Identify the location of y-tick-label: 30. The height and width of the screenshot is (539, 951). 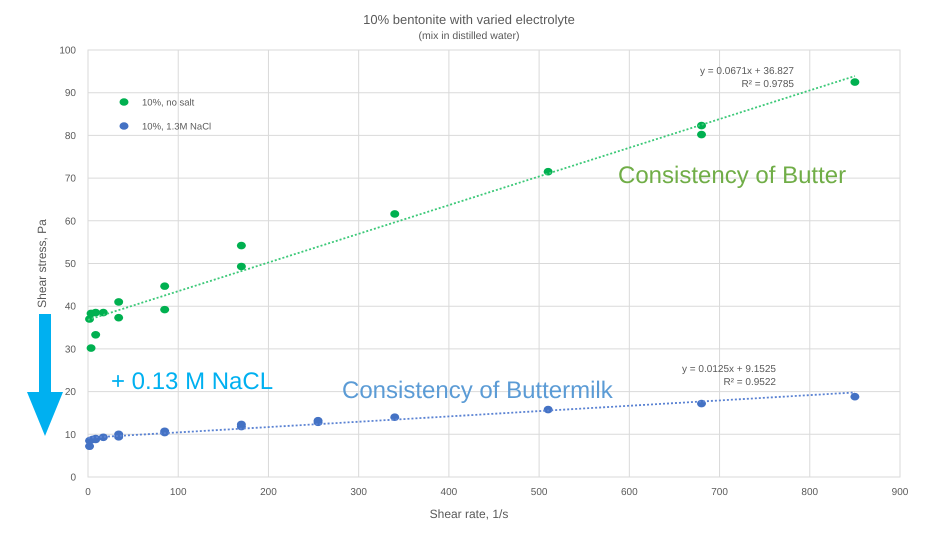
(70, 350).